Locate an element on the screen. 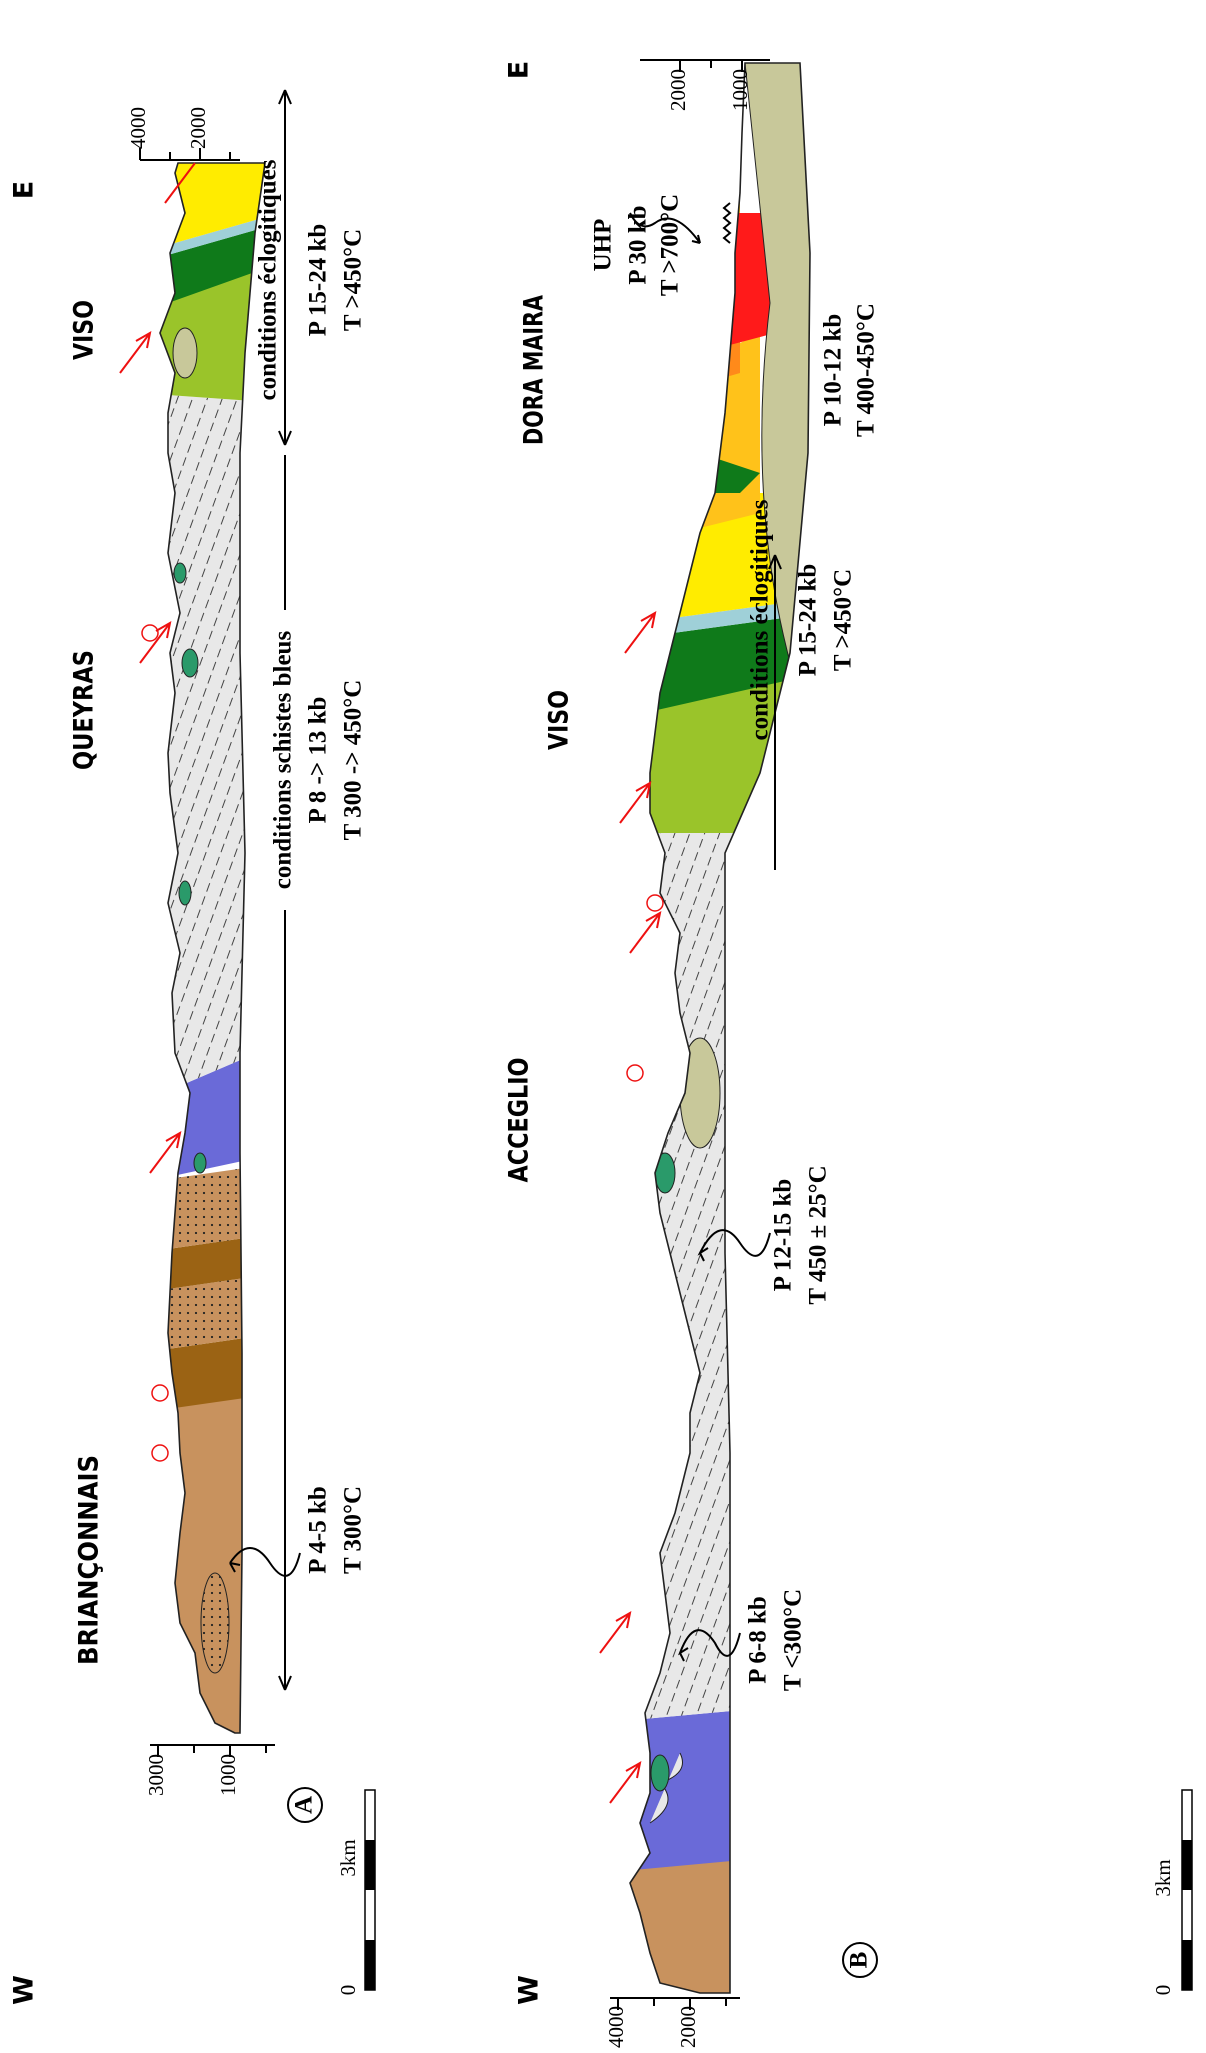 The height and width of the screenshot is (2053, 1206). section-b-outline is located at coordinates (720, 1028).